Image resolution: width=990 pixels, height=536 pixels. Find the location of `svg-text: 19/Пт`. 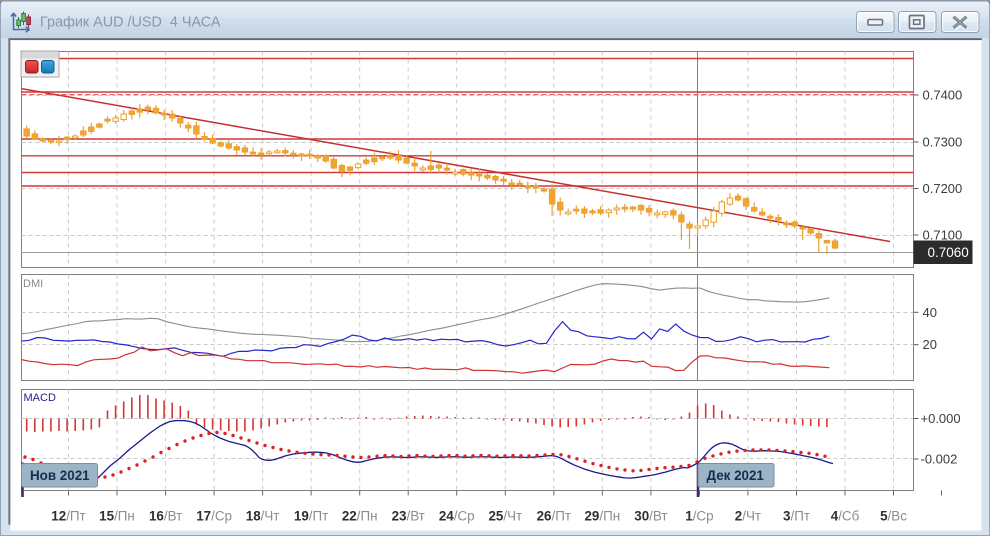

svg-text: 19/Пт is located at coordinates (311, 516).